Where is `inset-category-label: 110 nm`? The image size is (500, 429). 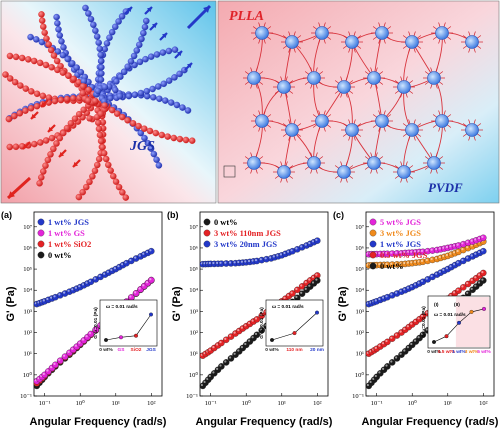 inset-category-label: 110 nm is located at coordinates (294, 350).